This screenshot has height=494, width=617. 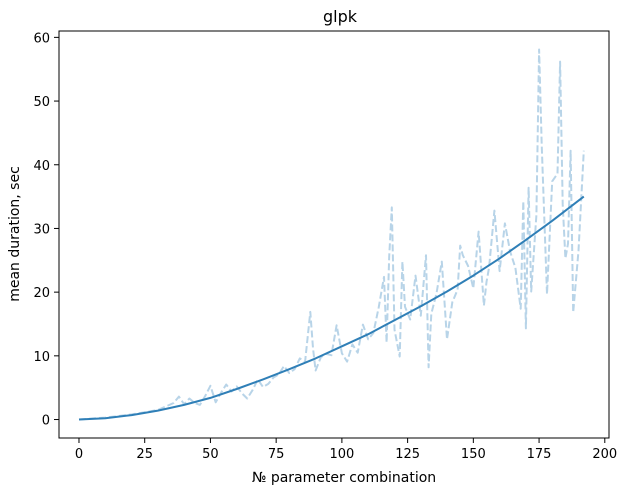 What do you see at coordinates (41, 357) in the screenshot?
I see `y-tick-label: 10` at bounding box center [41, 357].